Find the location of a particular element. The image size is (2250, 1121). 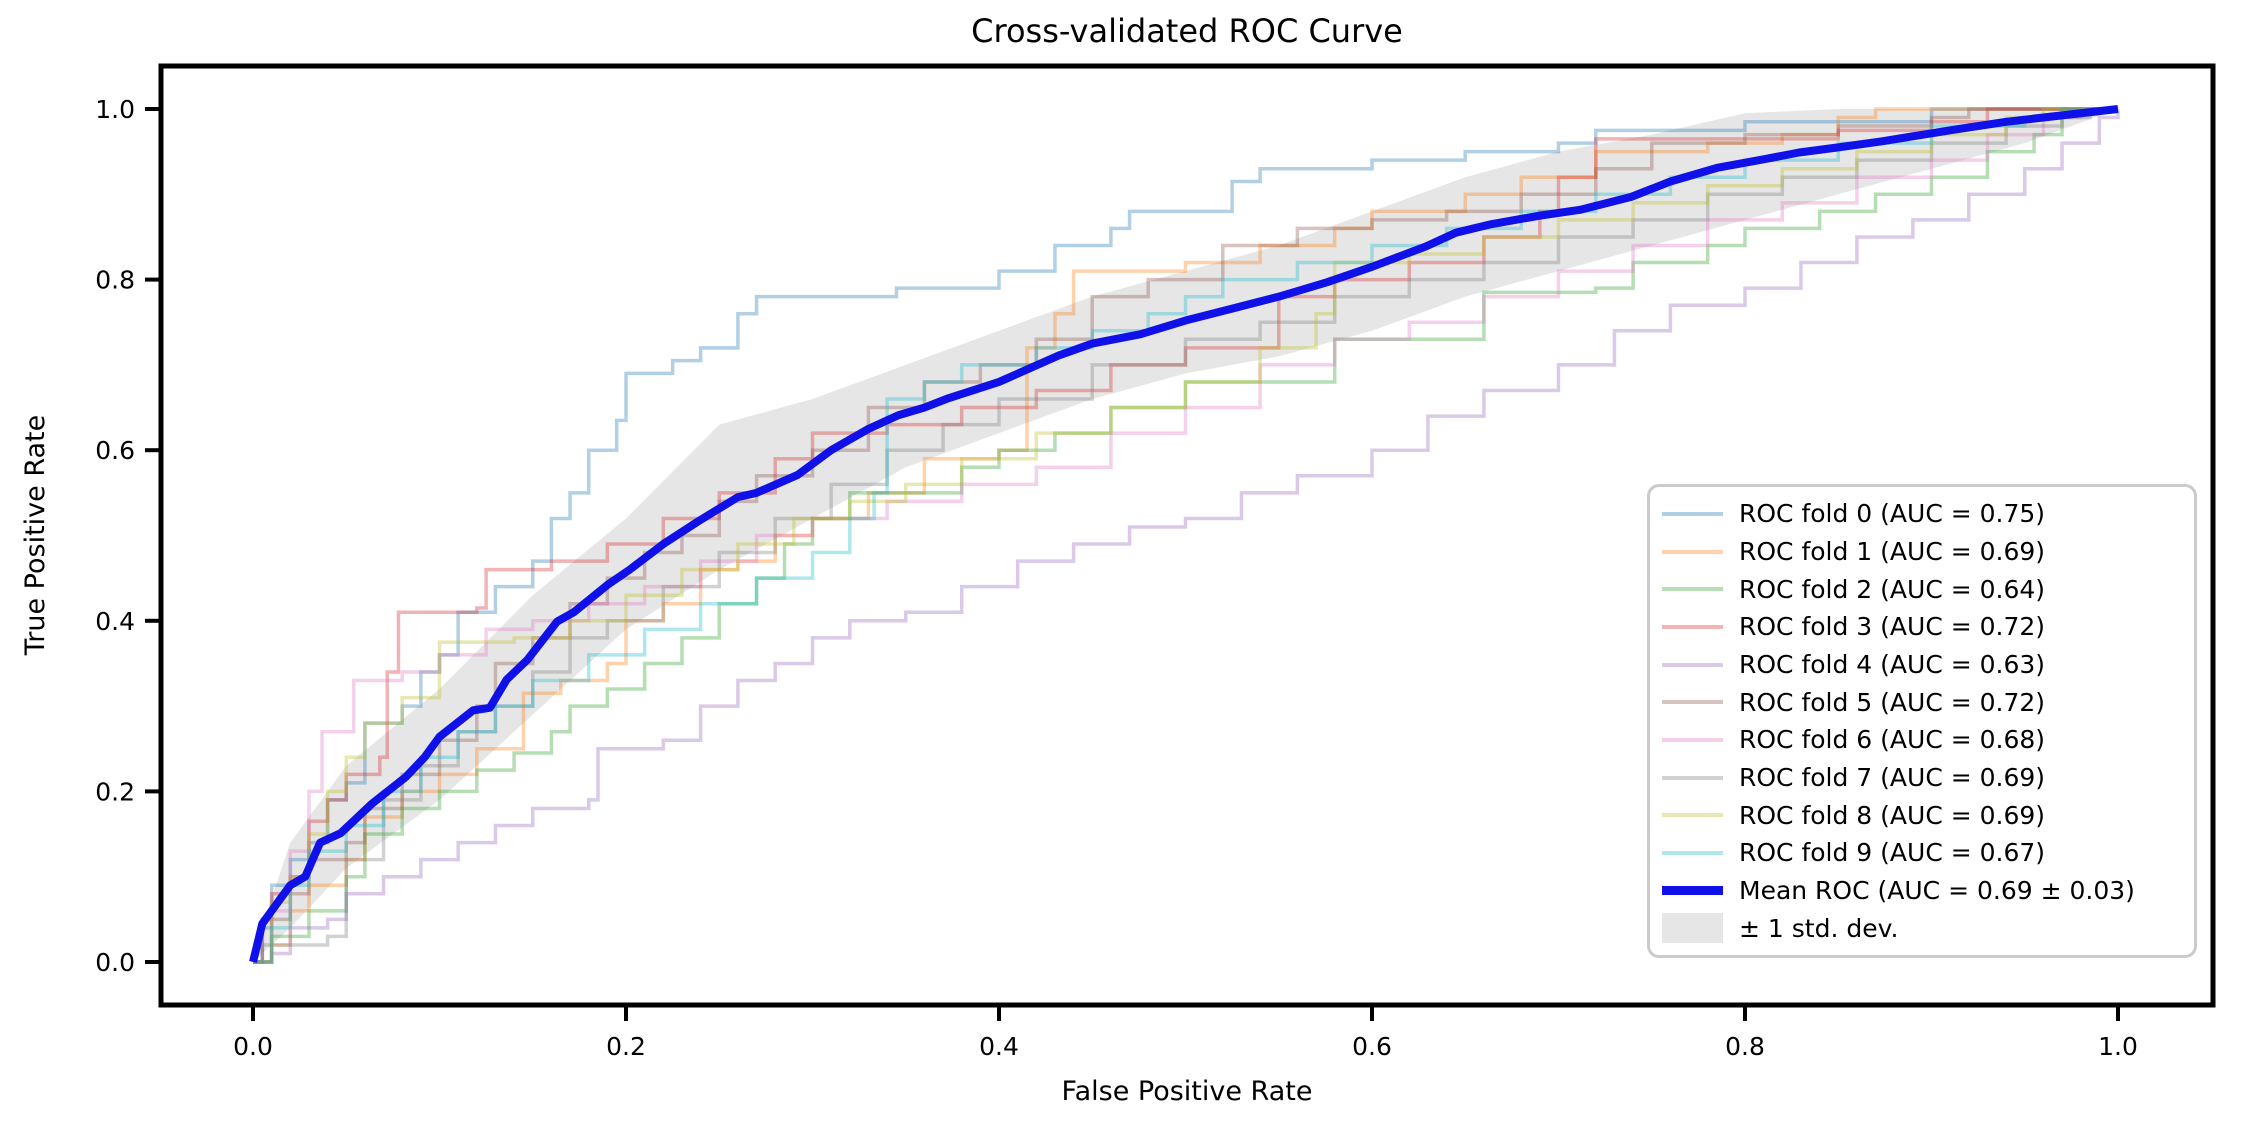

legend-entry-fold-2-swatch is located at coordinates (1692, 589).